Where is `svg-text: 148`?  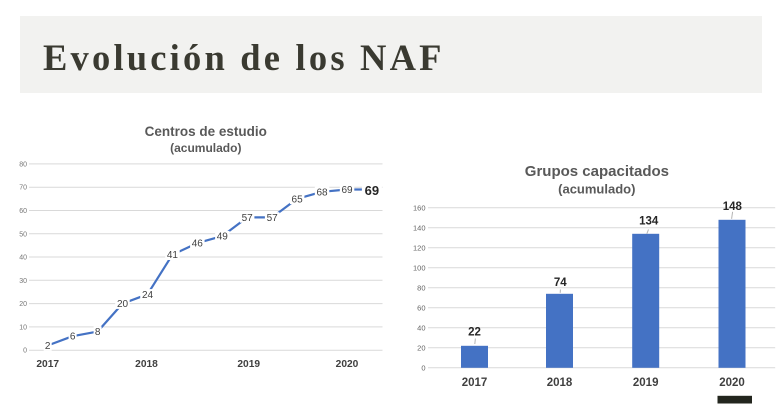 svg-text: 148 is located at coordinates (733, 207).